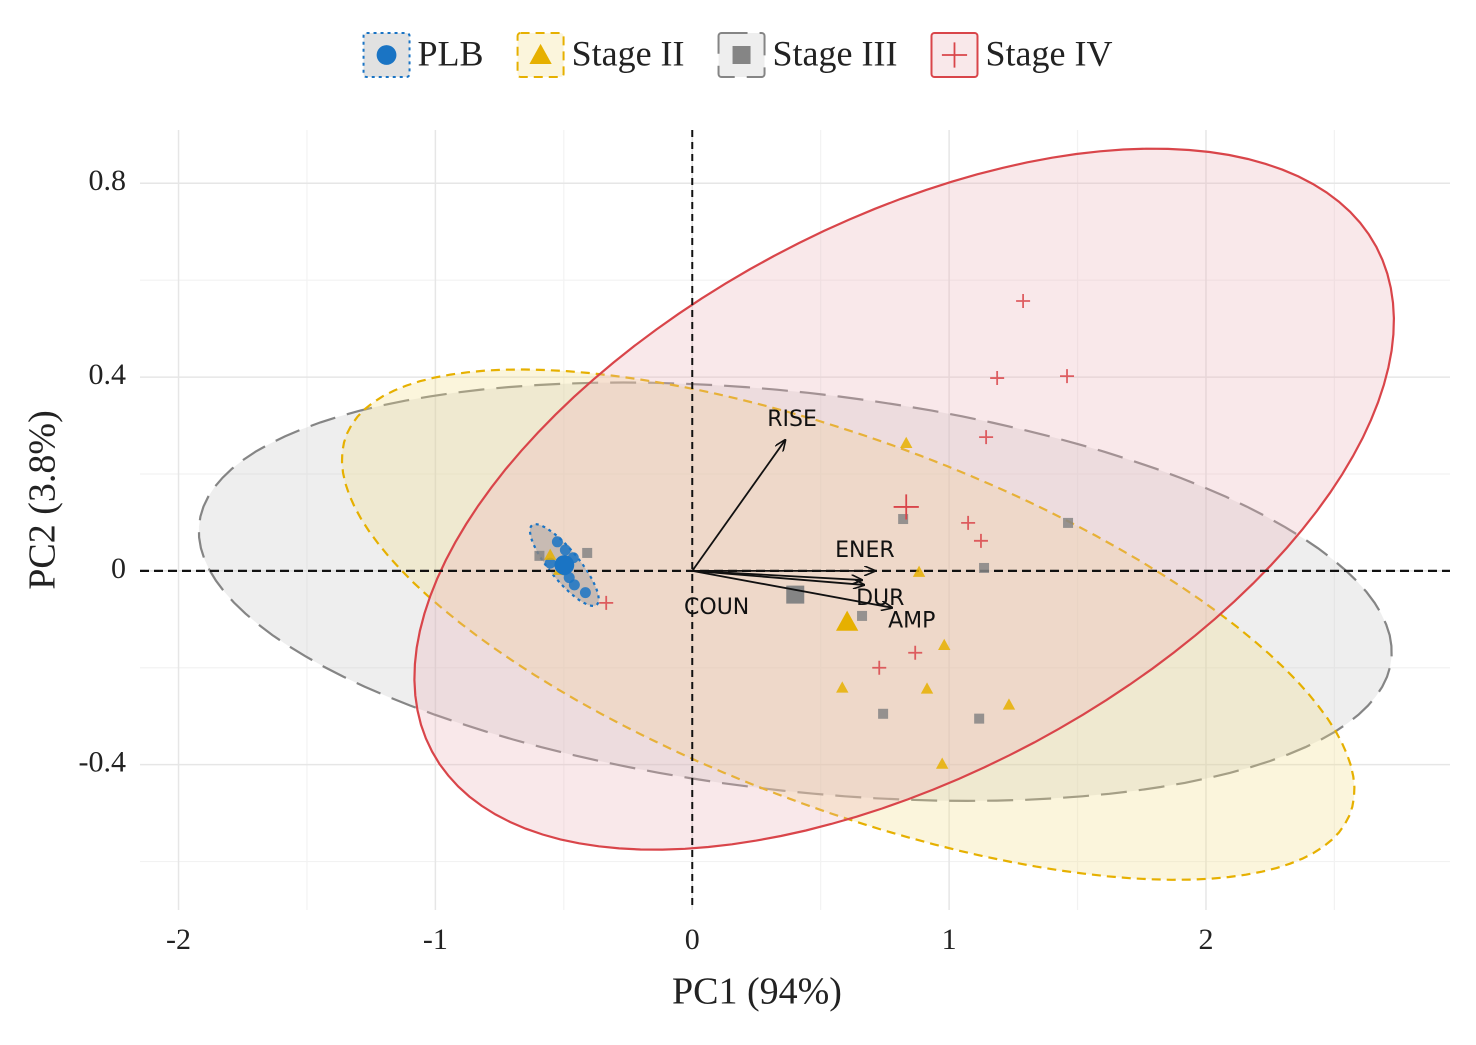 The image size is (1476, 1045). What do you see at coordinates (835, 53) in the screenshot?
I see `legend-label: Stage III` at bounding box center [835, 53].